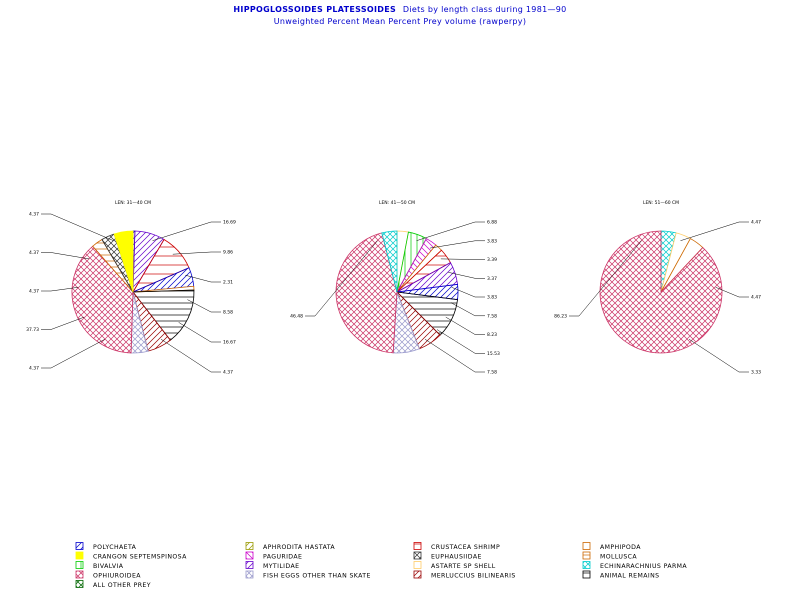 This screenshot has width=800, height=600. What do you see at coordinates (102, 299) in the screenshot?
I see `pie-slice-ophiuroidea` at bounding box center [102, 299].